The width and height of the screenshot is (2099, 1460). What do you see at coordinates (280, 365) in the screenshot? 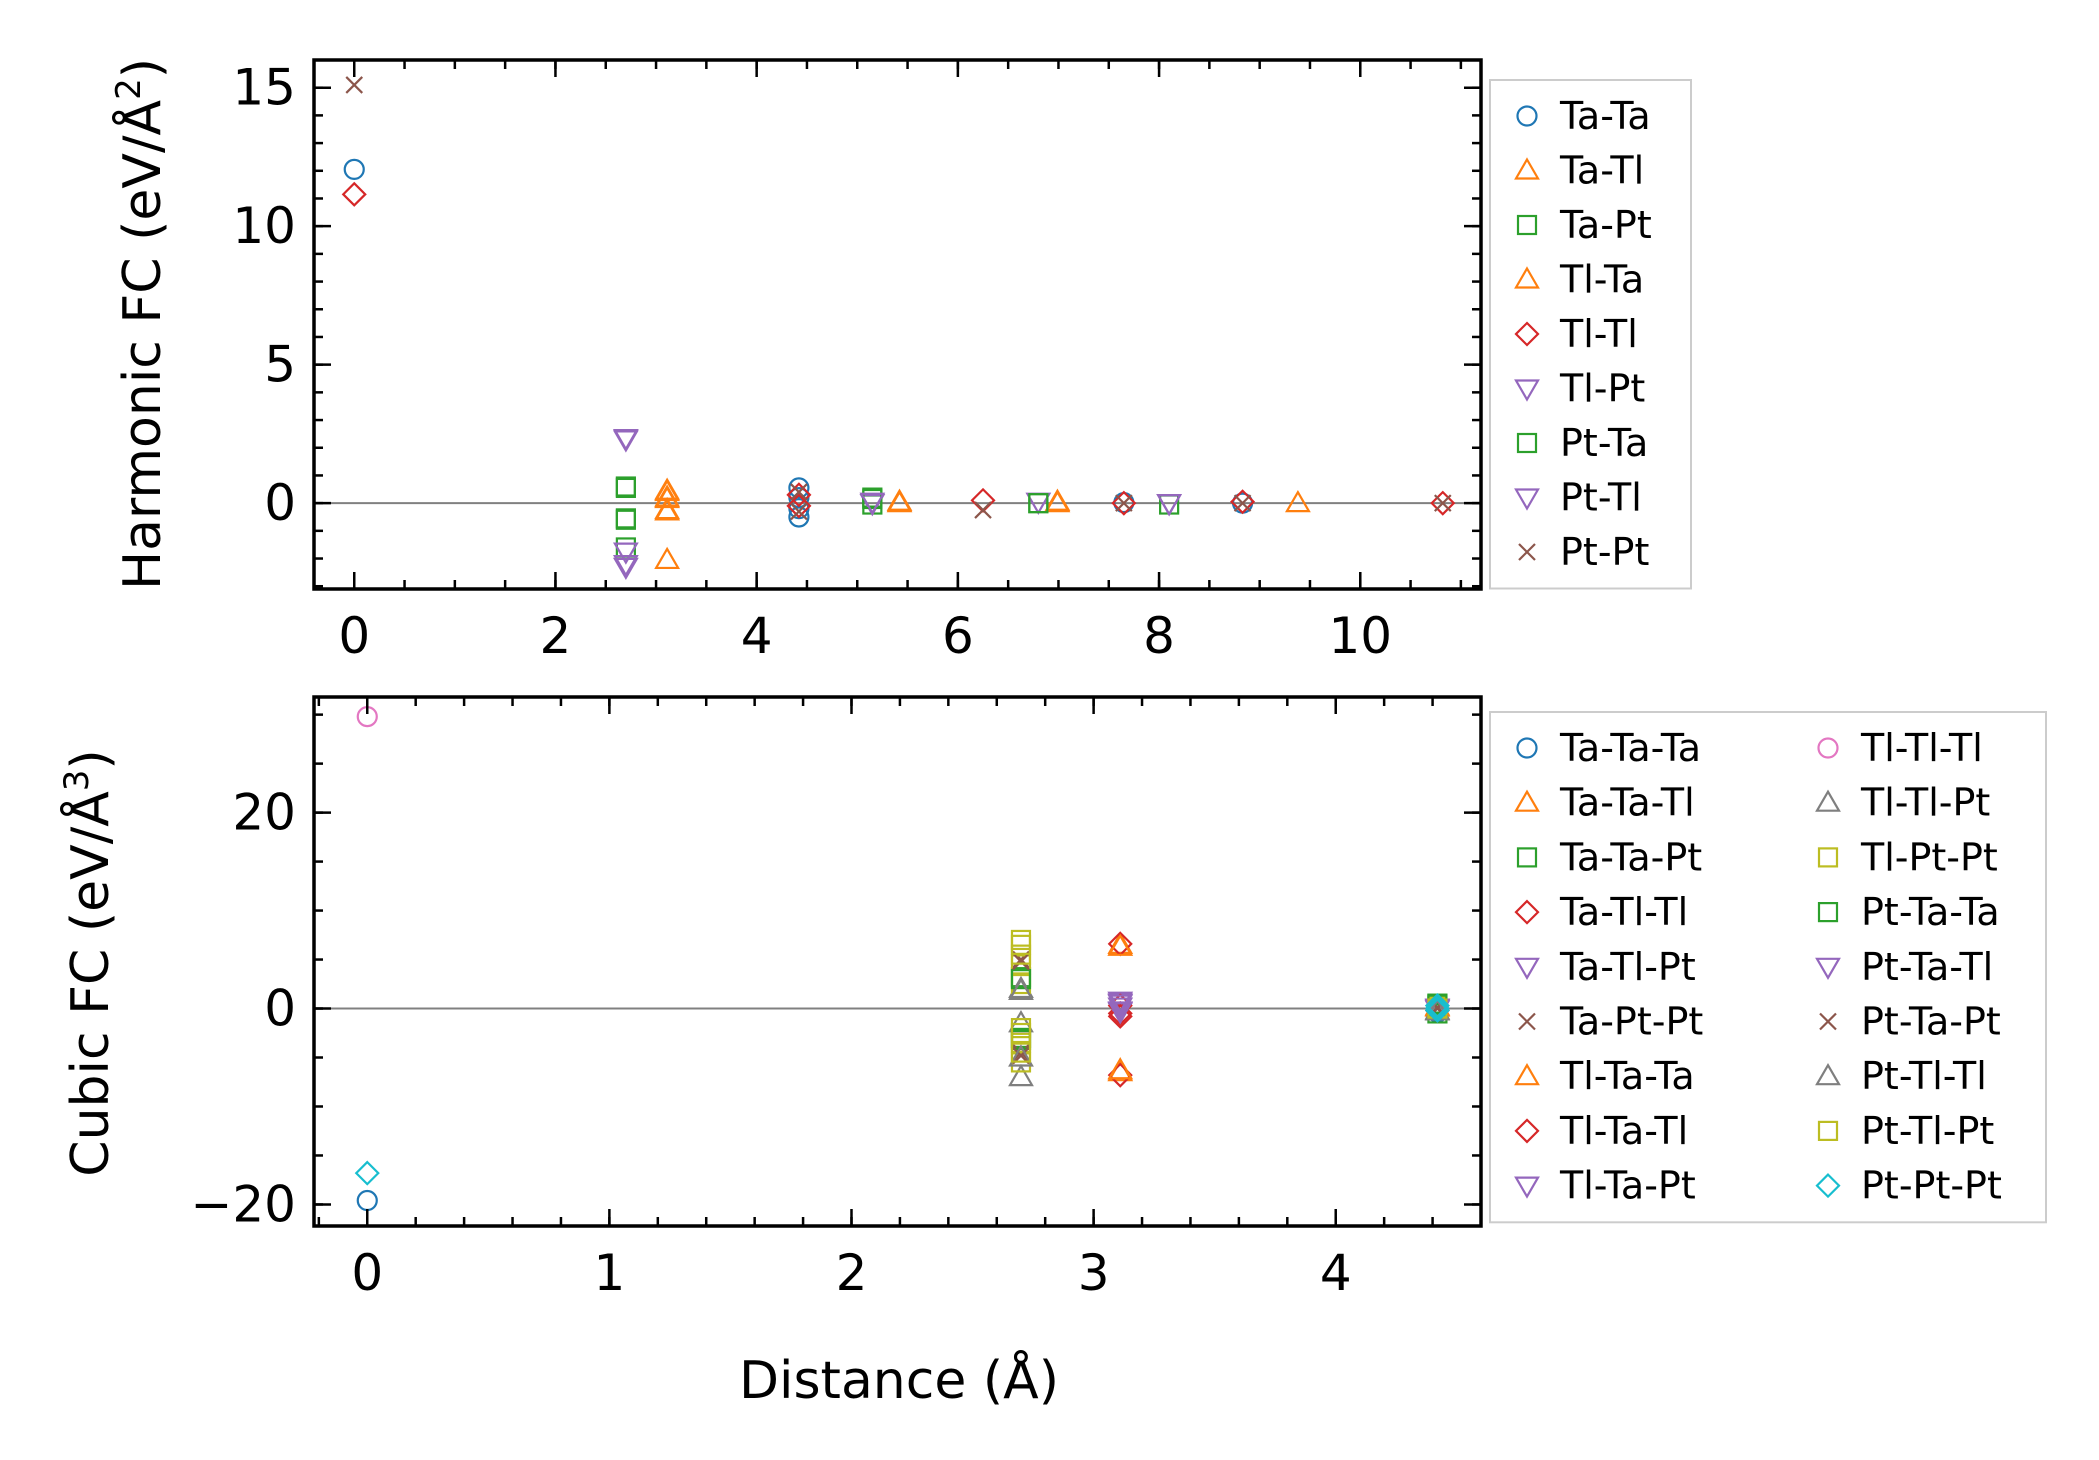
I see `harmonic-y-tick-label: 5` at bounding box center [280, 365].